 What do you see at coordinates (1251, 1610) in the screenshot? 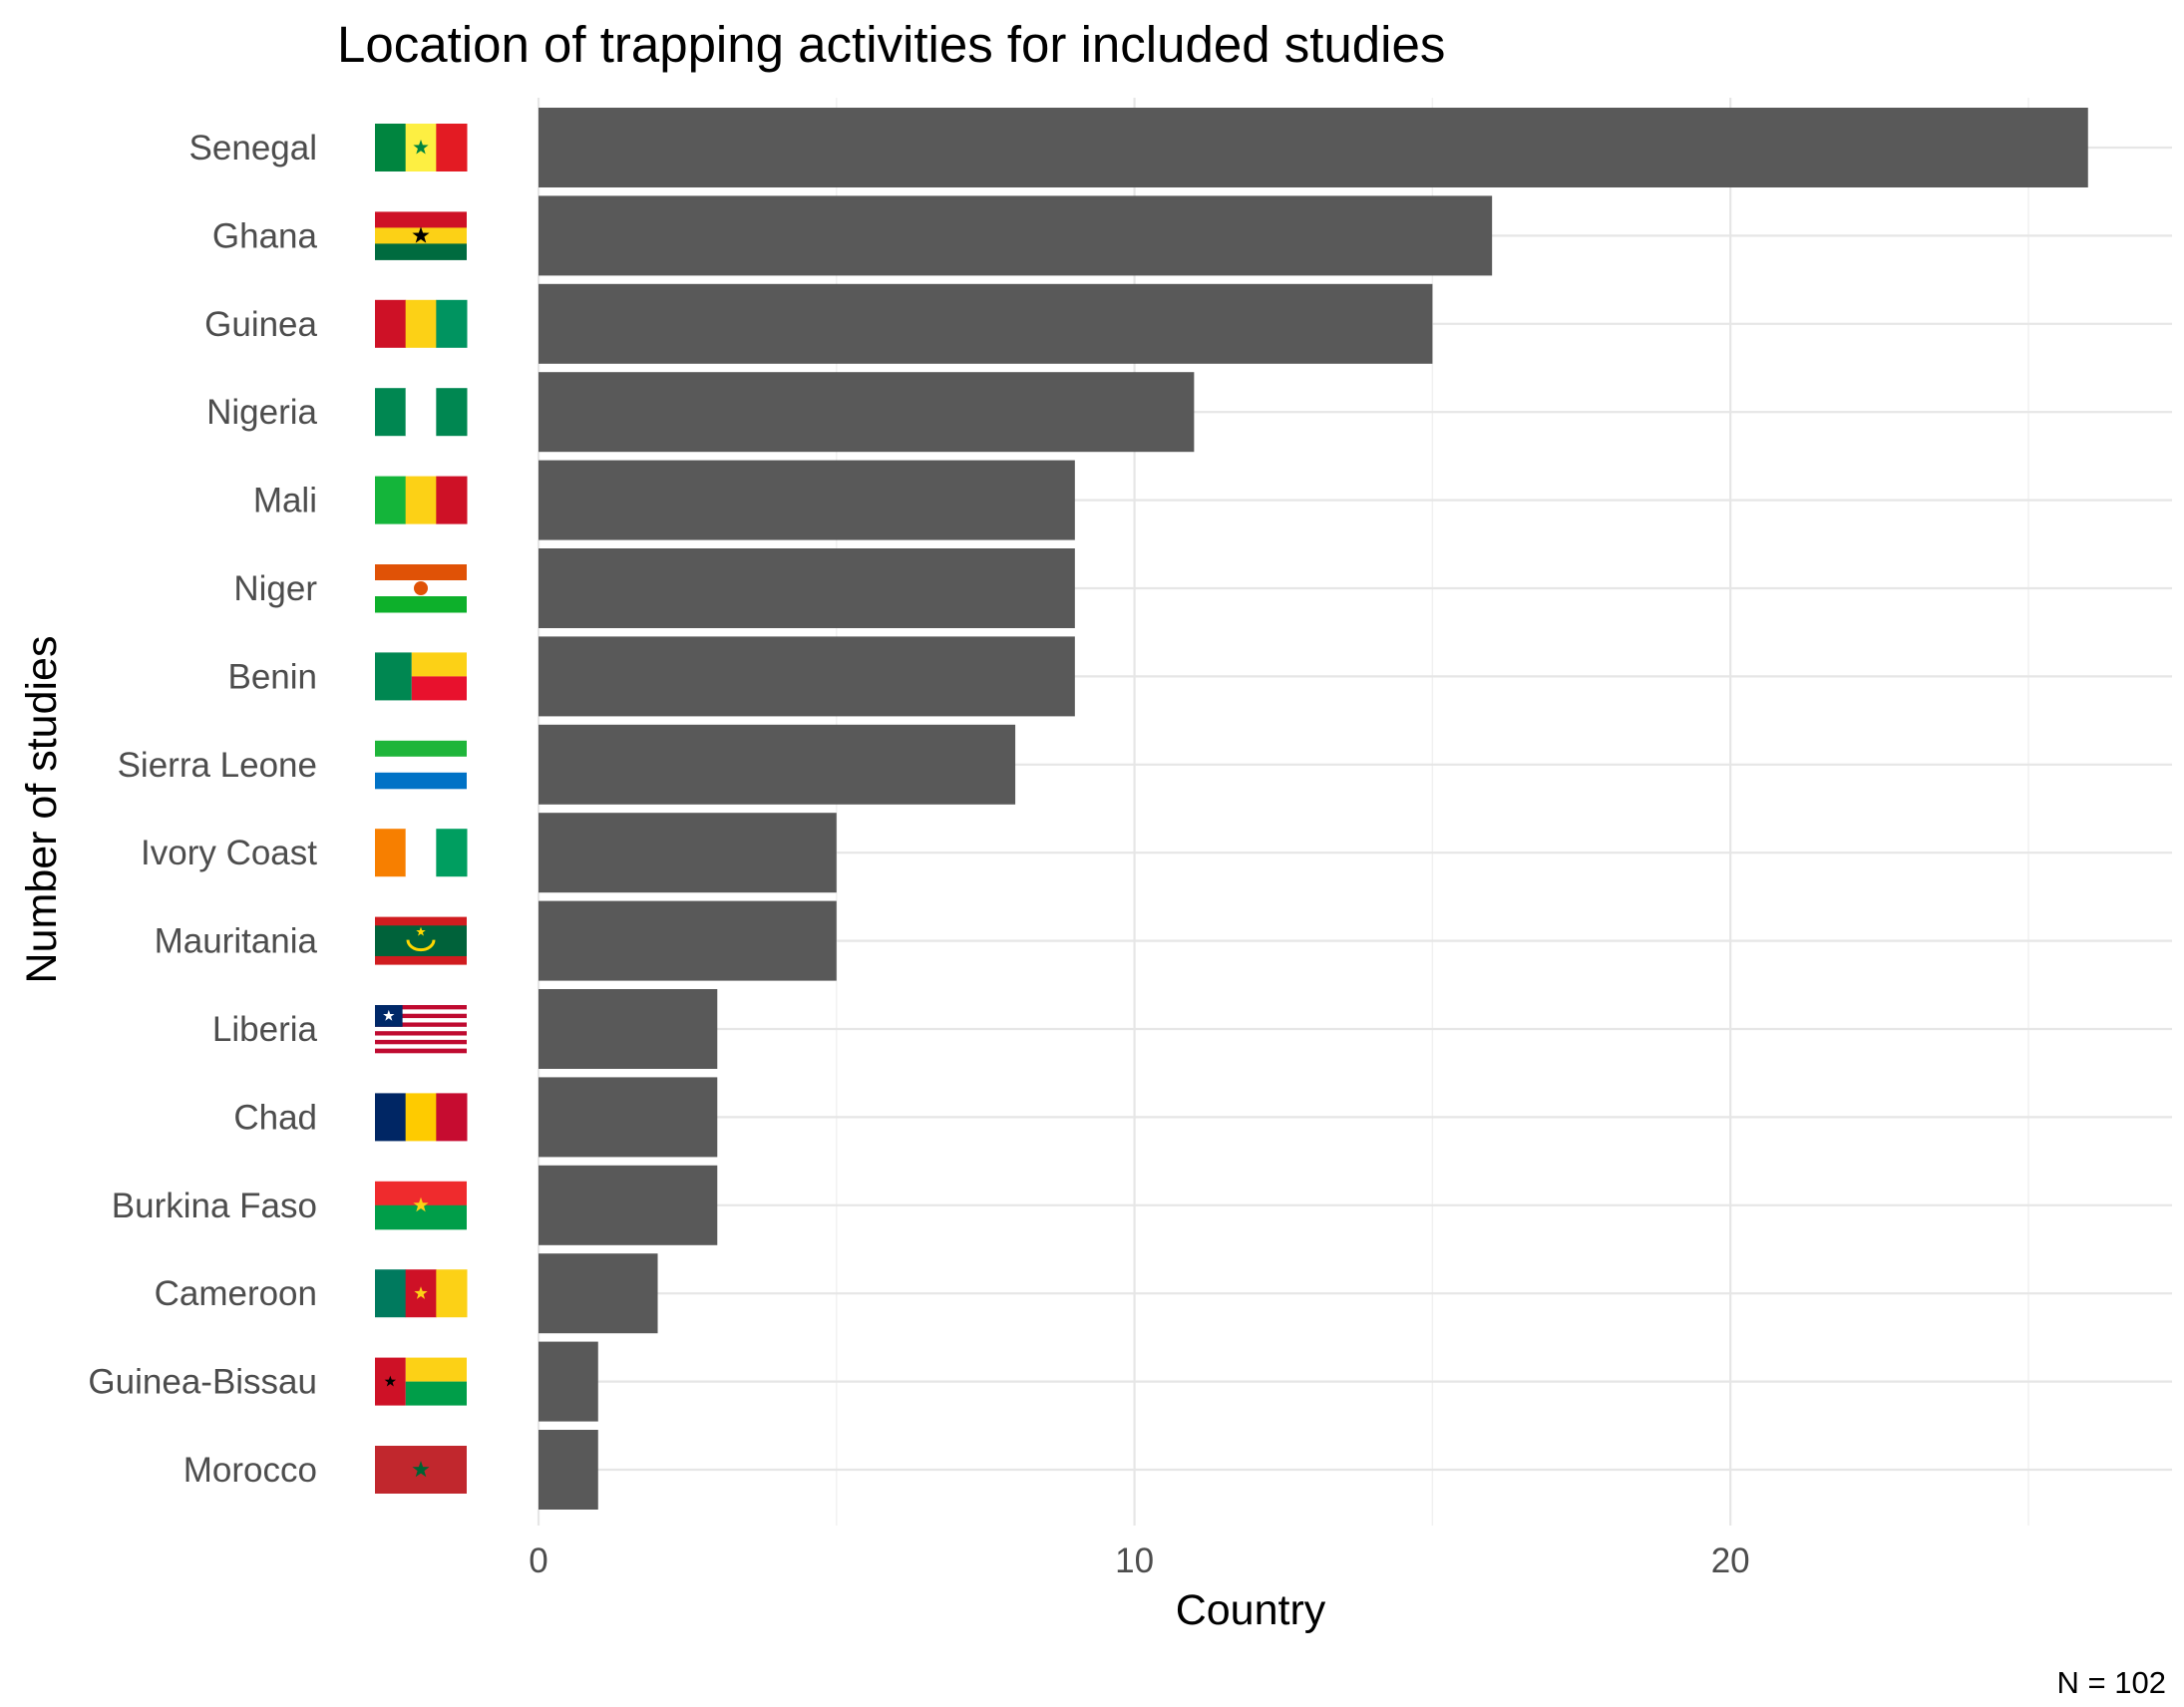
I see `x-axis-title: Country` at bounding box center [1251, 1610].